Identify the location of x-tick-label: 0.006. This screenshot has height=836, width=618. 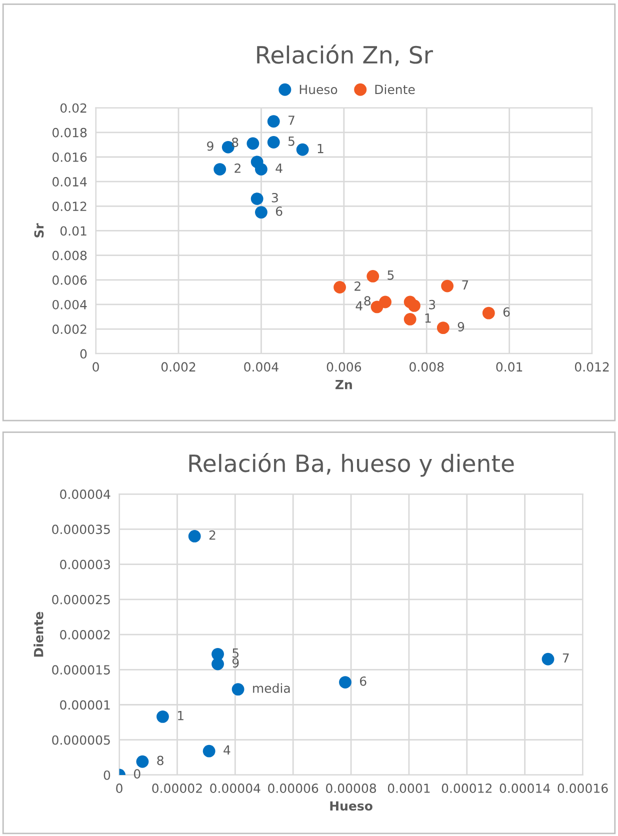
(344, 367).